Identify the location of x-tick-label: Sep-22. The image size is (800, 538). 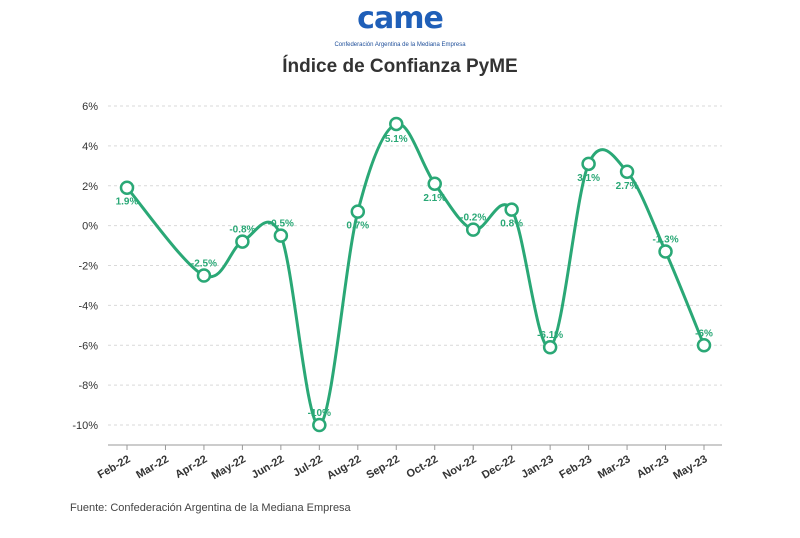
(383, 467).